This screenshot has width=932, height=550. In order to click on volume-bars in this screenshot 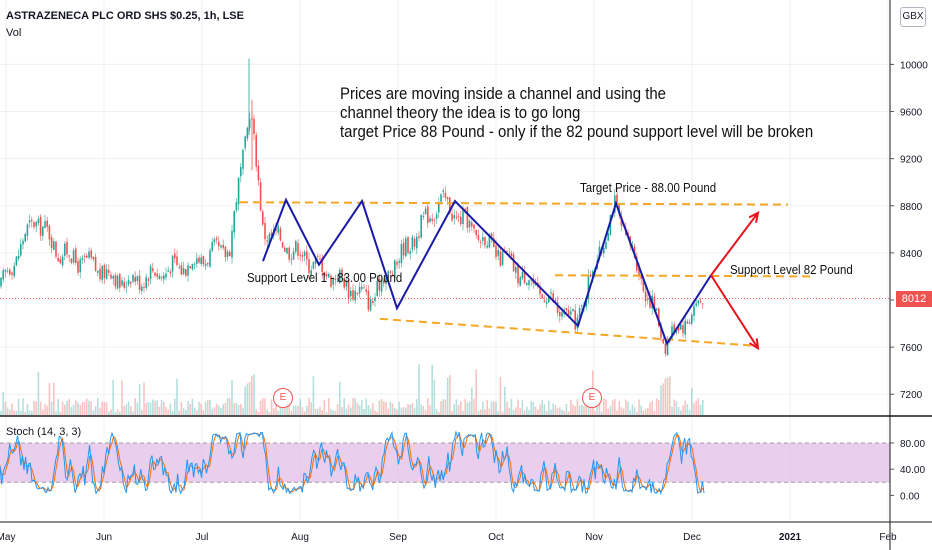, I will do `click(352, 389)`.